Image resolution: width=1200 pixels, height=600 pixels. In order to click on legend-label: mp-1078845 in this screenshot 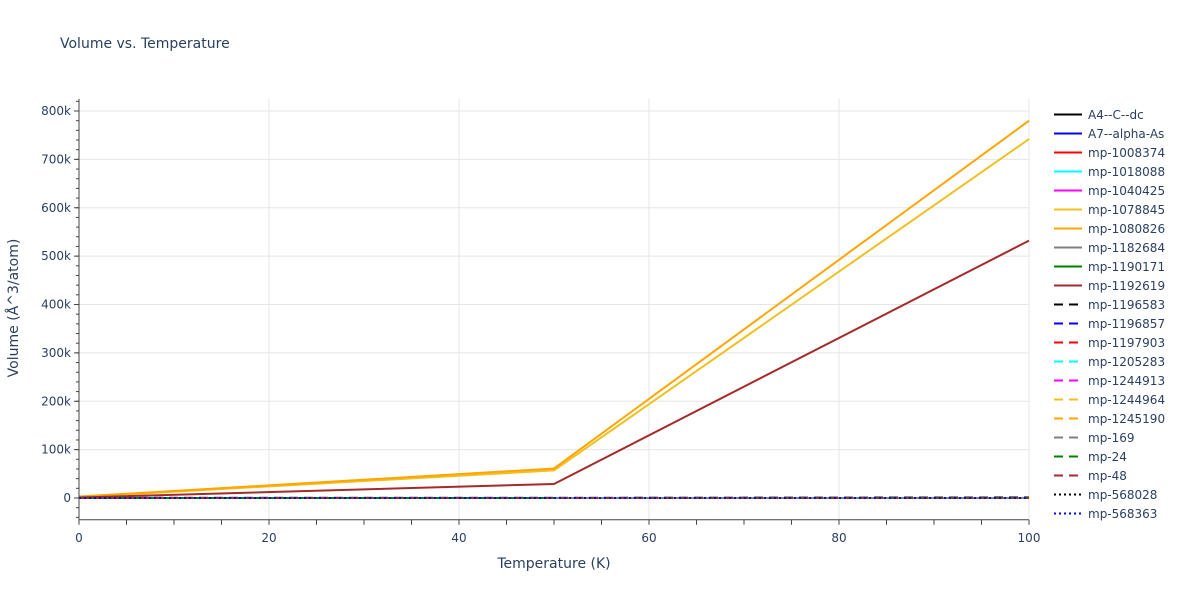, I will do `click(1127, 209)`.